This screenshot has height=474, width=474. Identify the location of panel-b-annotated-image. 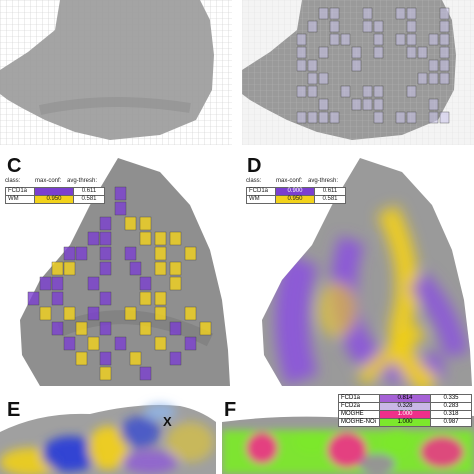
(358, 72).